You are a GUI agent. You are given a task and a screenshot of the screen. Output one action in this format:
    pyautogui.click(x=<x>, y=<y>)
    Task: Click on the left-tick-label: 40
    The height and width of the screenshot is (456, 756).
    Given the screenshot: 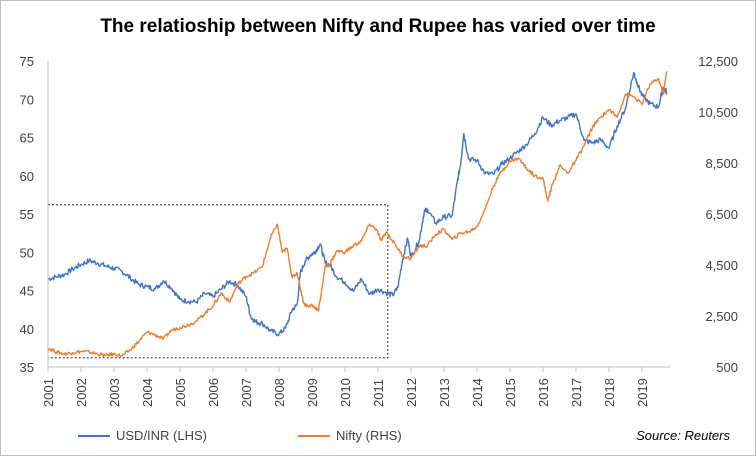 What is the action you would take?
    pyautogui.click(x=27, y=329)
    